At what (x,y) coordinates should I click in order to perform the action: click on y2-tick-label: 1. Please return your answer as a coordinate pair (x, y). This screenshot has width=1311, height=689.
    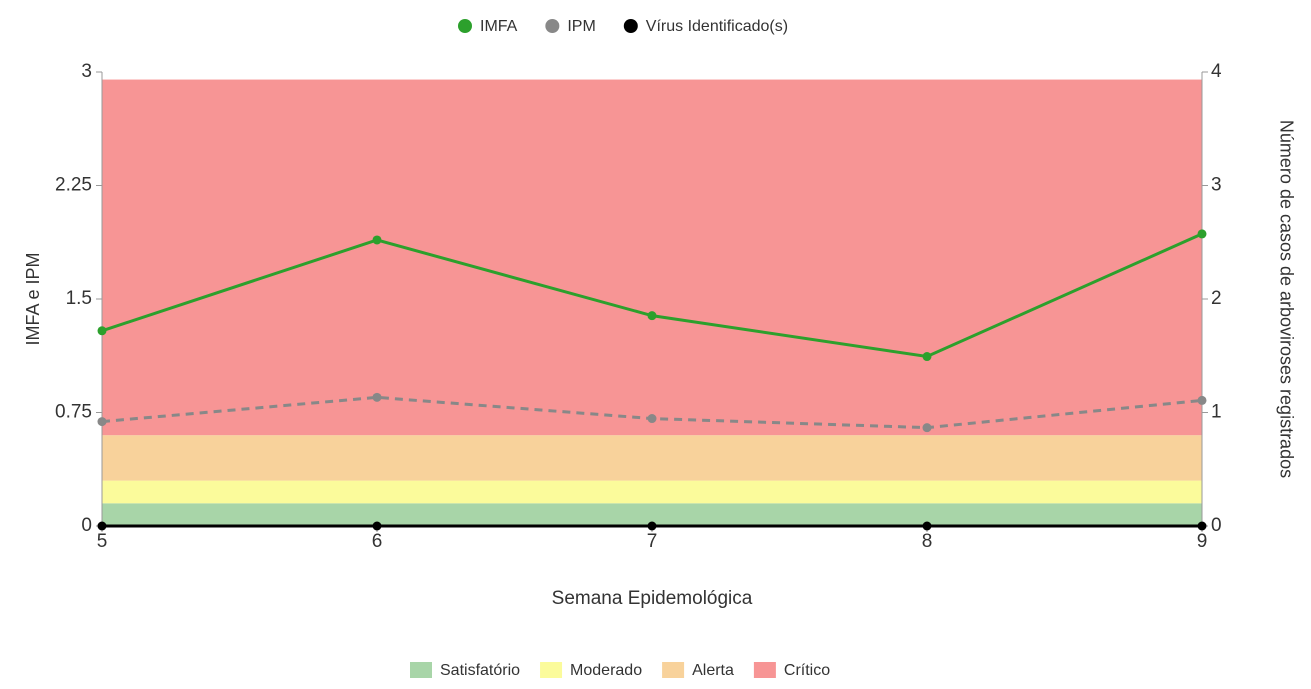
    Looking at the image, I should click on (1216, 412).